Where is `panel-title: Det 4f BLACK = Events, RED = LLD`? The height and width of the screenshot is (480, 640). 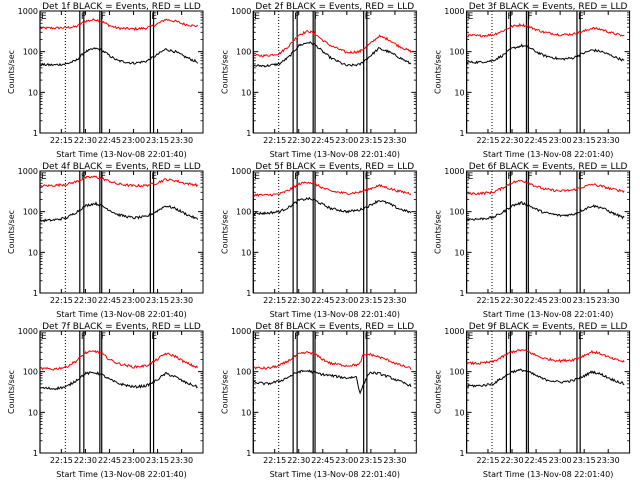
panel-title: Det 4f BLACK = Events, RED = LLD is located at coordinates (121, 167).